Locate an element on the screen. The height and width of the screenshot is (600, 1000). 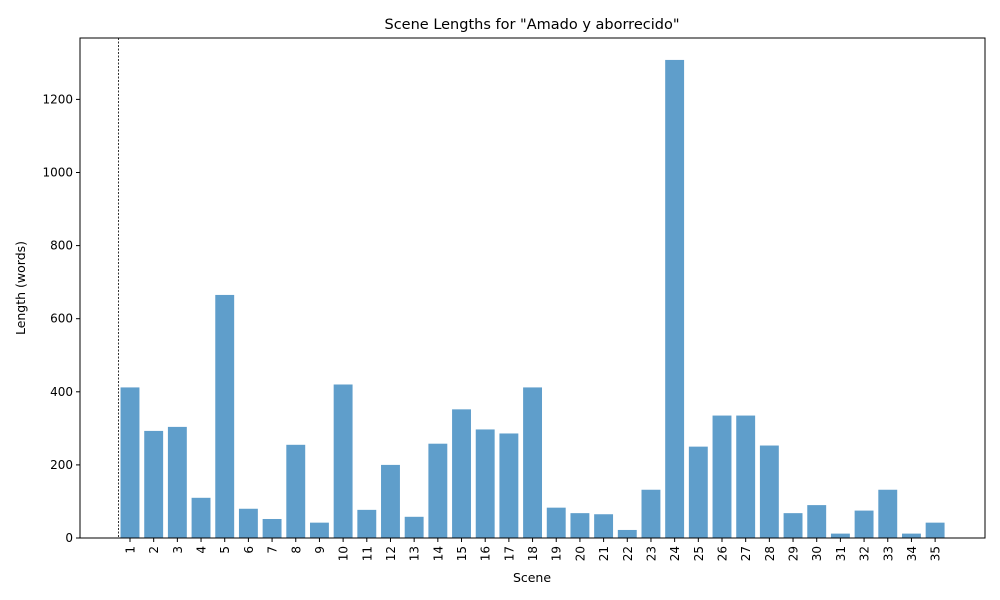
x-tick-label: 3 is located at coordinates (178, 550).